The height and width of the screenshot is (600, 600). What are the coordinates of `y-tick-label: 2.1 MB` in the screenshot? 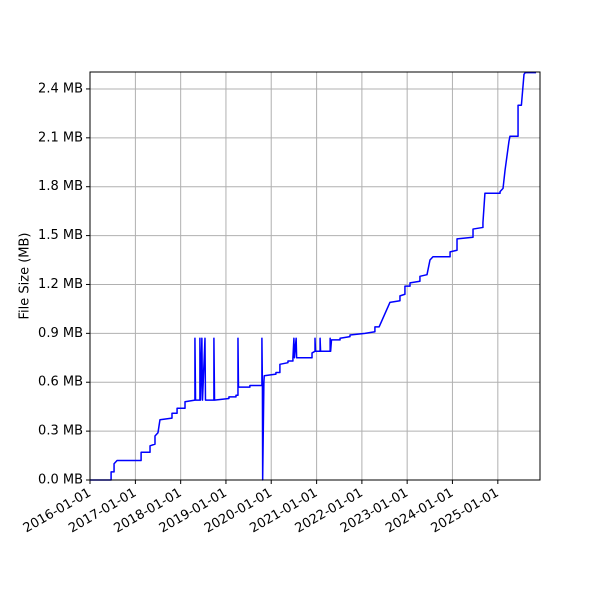 It's located at (60, 137).